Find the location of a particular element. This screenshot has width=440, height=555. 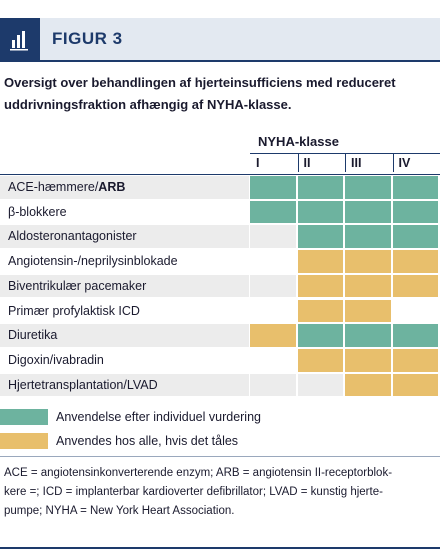

row-label-text: Primær profylaktisk ICD is located at coordinates (74, 310).